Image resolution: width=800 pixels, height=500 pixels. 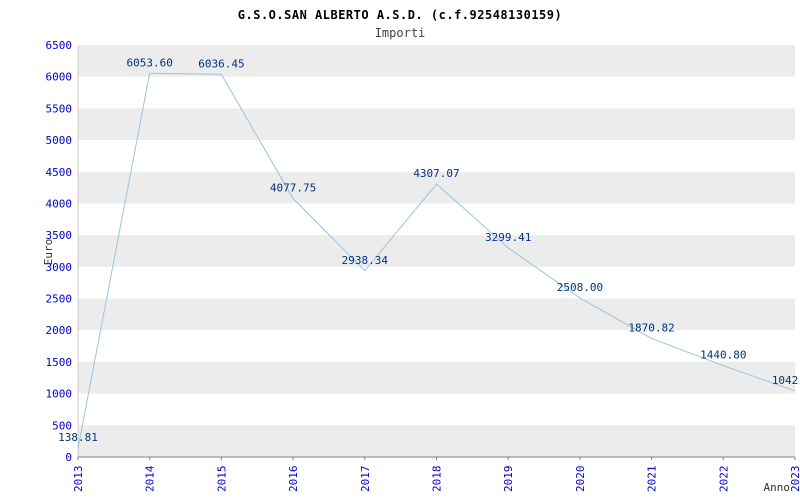 I want to click on y-tick-label: 0, so click(x=68, y=457).